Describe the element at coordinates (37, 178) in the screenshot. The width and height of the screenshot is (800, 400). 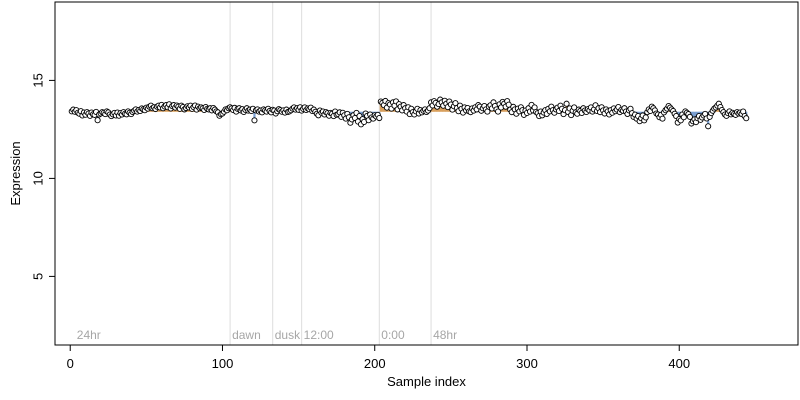
I see `y-tick-label: 10` at that location.